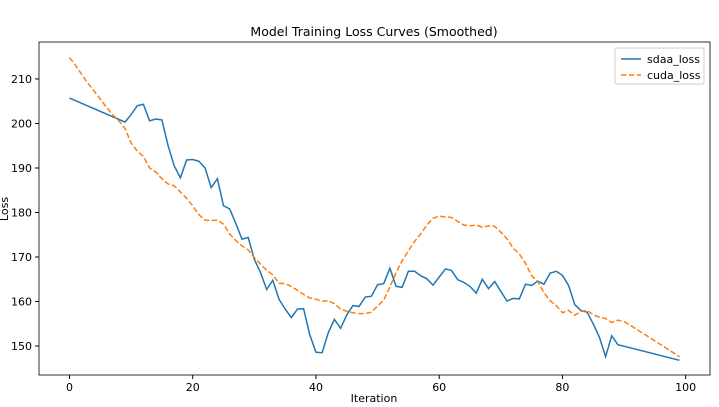 The width and height of the screenshot is (719, 407). I want to click on y-tick-label: 210, so click(21, 79).